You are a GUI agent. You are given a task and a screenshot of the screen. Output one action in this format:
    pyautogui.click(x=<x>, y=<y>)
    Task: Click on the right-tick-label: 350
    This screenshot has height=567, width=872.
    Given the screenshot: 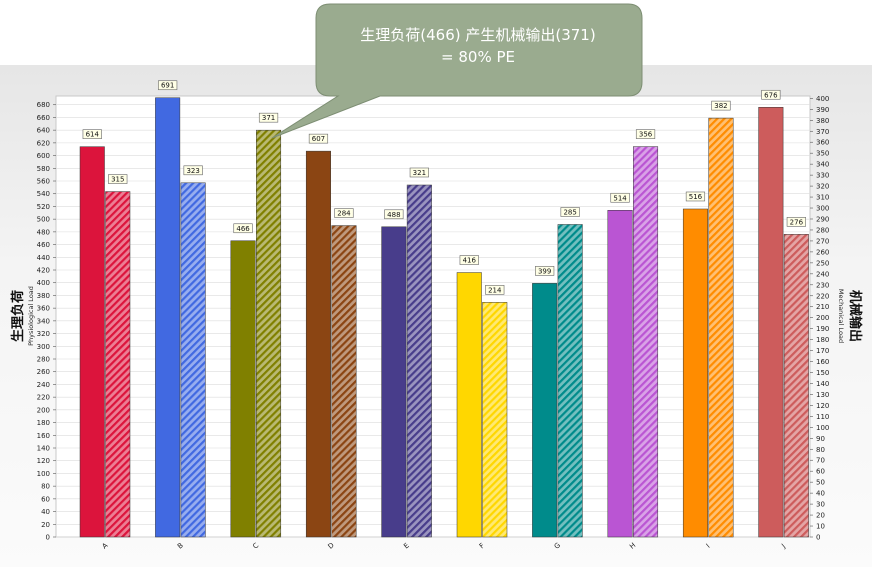 What is the action you would take?
    pyautogui.click(x=822, y=154)
    